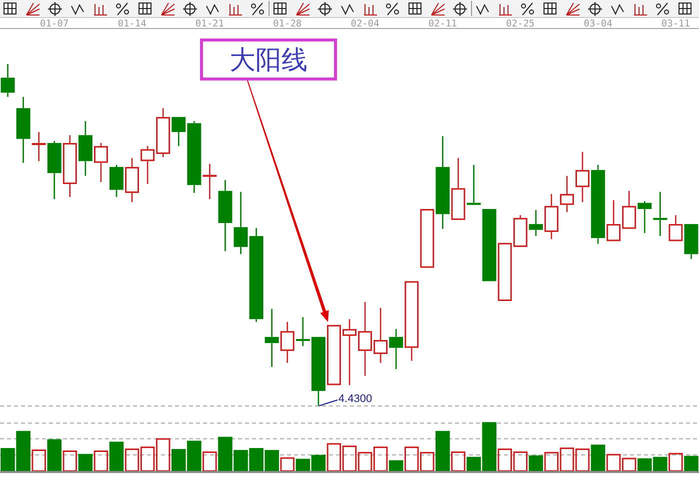  Describe the element at coordinates (355, 399) in the screenshot. I see `annotation: 4.4300` at that location.